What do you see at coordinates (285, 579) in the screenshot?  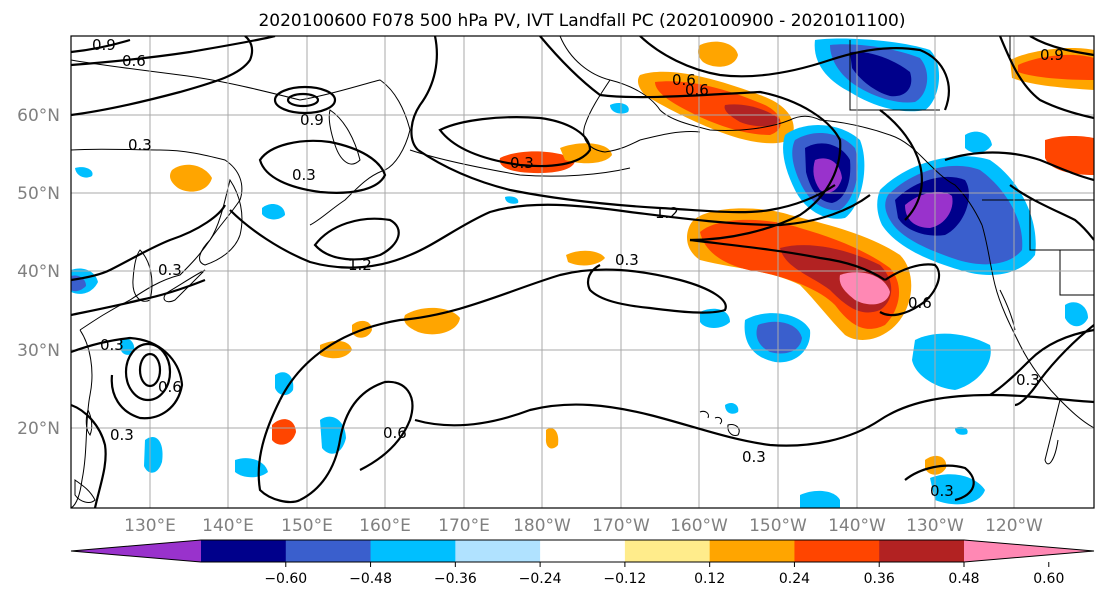 I see `colorbar-tick-label: −0.60` at bounding box center [285, 579].